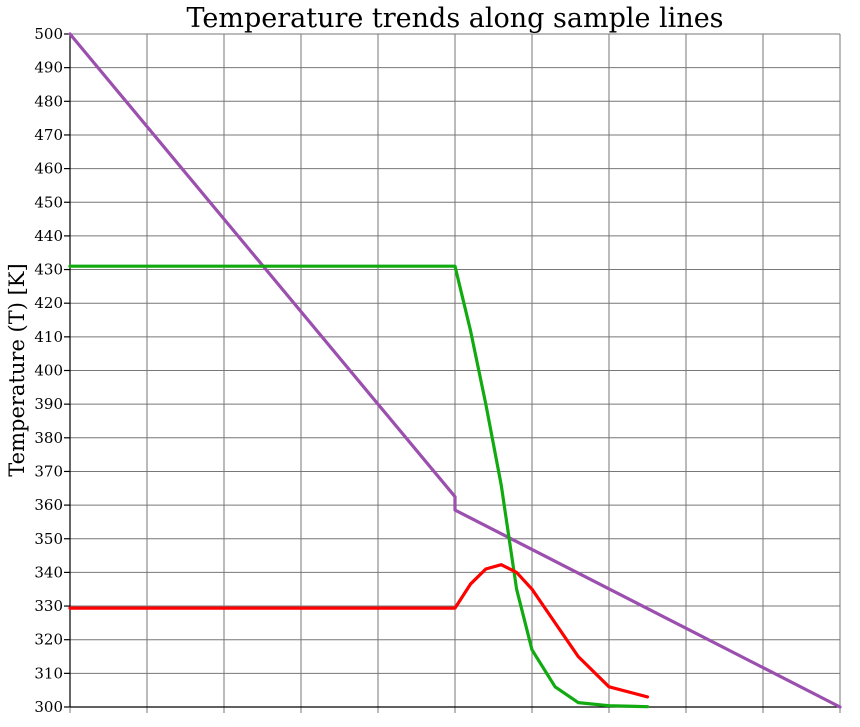 This screenshot has width=860, height=727. What do you see at coordinates (48, 673) in the screenshot?
I see `y-tick-label: 310` at bounding box center [48, 673].